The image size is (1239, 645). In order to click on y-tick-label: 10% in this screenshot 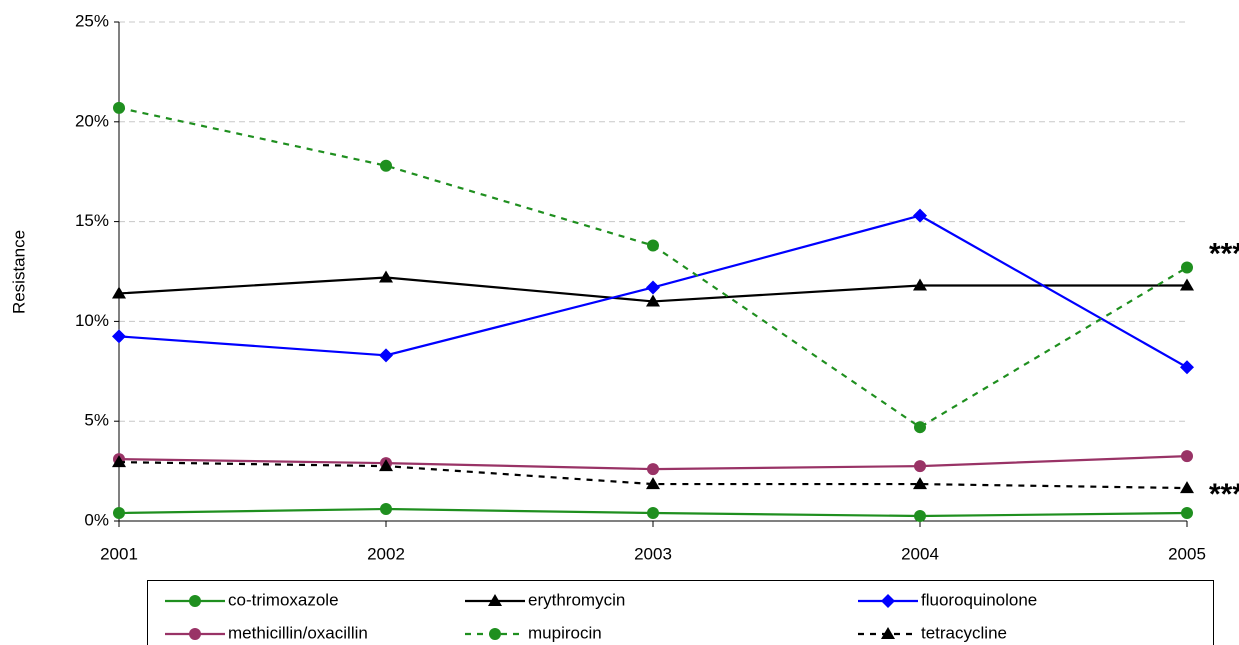, I will do `click(92, 320)`.